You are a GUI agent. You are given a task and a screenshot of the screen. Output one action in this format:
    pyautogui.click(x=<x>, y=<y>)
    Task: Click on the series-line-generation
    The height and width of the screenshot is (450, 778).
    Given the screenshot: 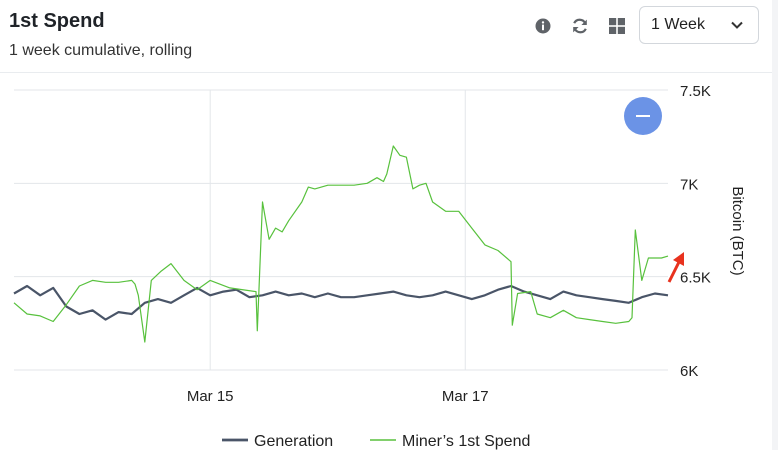 What is the action you would take?
    pyautogui.click(x=341, y=302)
    